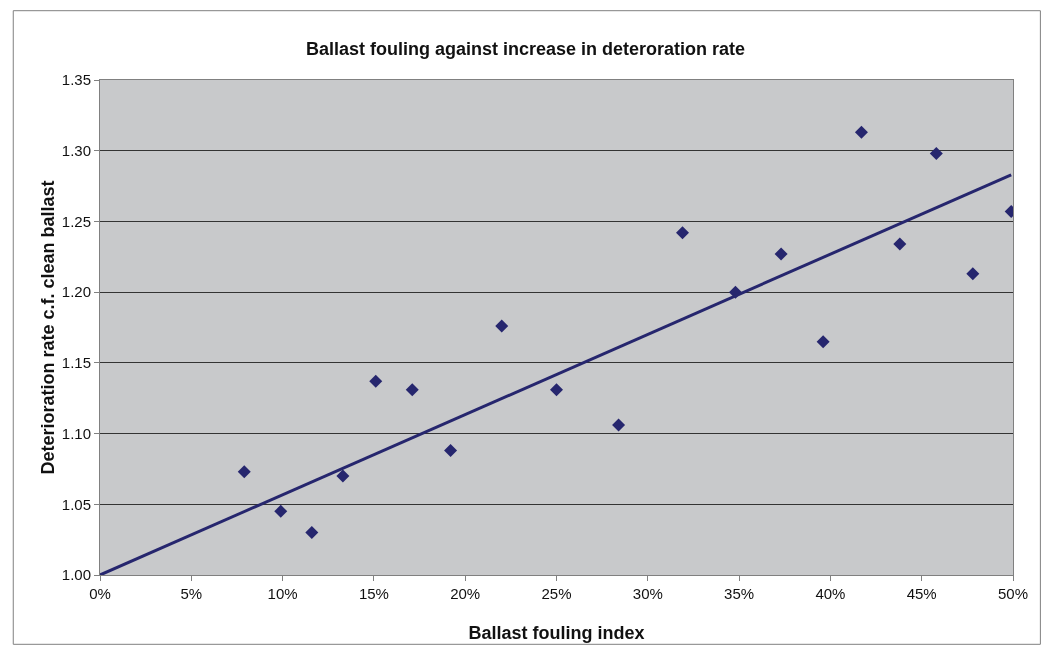 This screenshot has height=649, width=1051. What do you see at coordinates (465, 593) in the screenshot?
I see `x-tick-label: 20%` at bounding box center [465, 593].